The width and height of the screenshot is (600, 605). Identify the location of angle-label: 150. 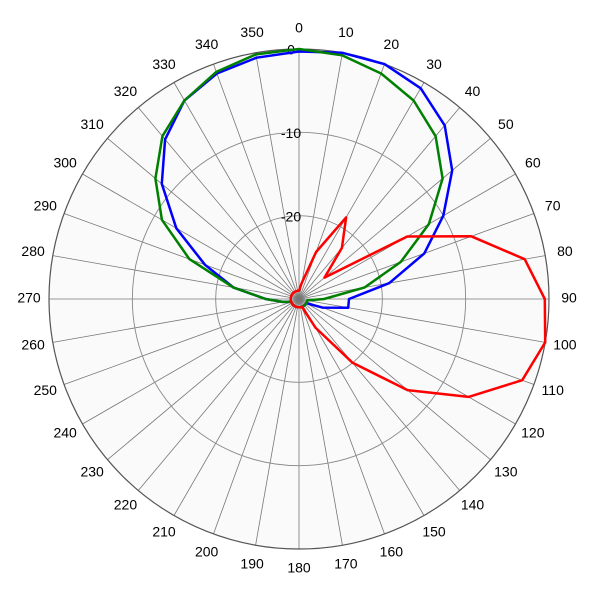
(434, 532).